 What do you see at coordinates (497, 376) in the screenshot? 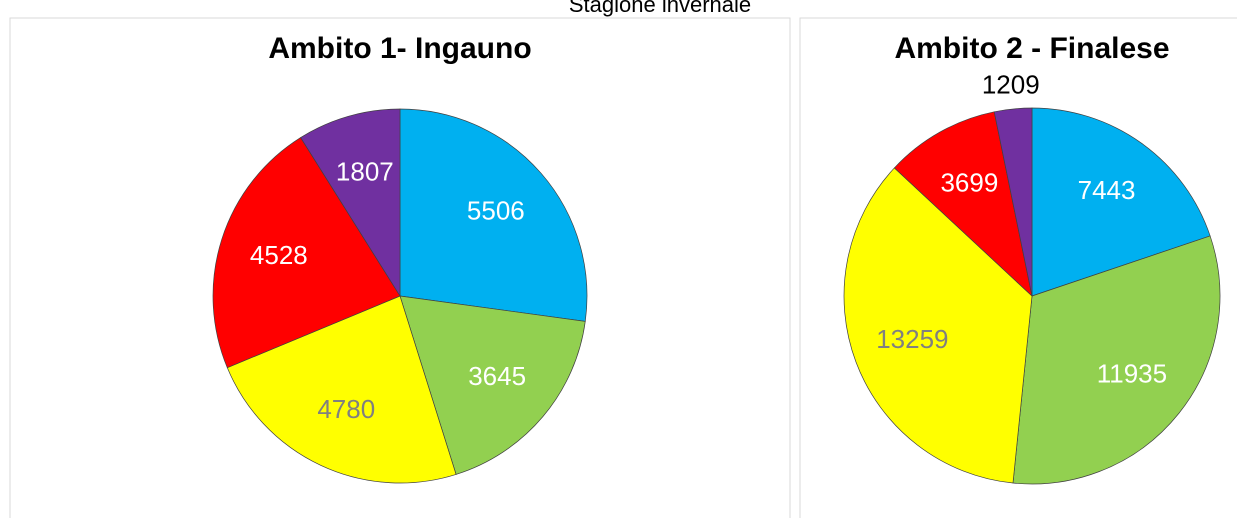
I see `data-label: 3645` at bounding box center [497, 376].